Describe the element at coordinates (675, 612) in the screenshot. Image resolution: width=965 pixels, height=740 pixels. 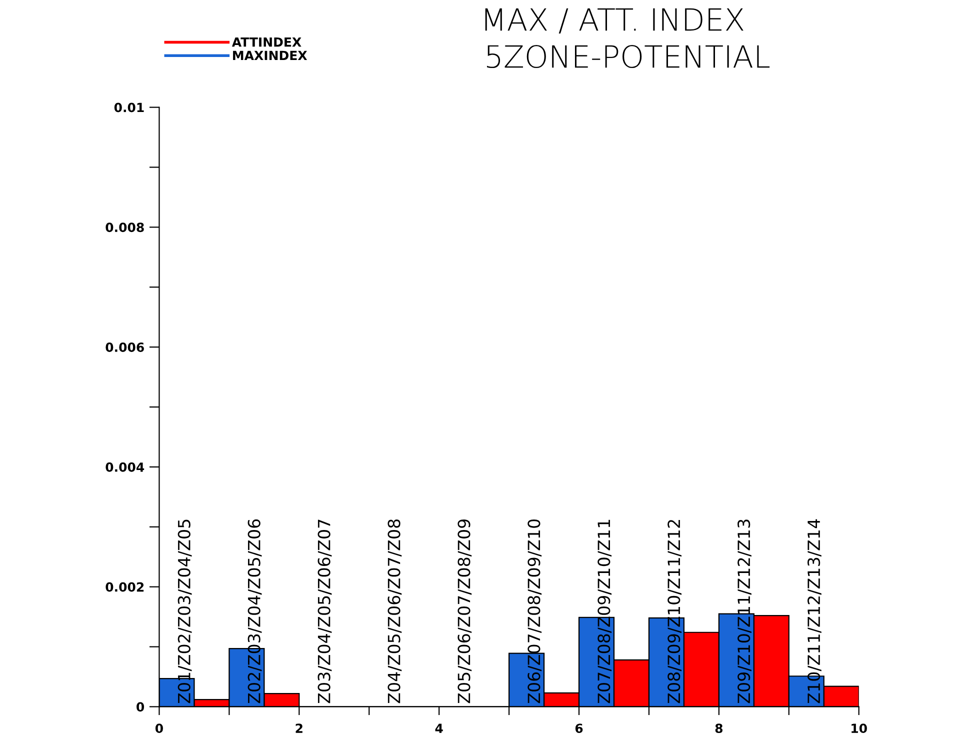
I see `annotation: Z08/Z09/Z10/Z11/Z12` at that location.